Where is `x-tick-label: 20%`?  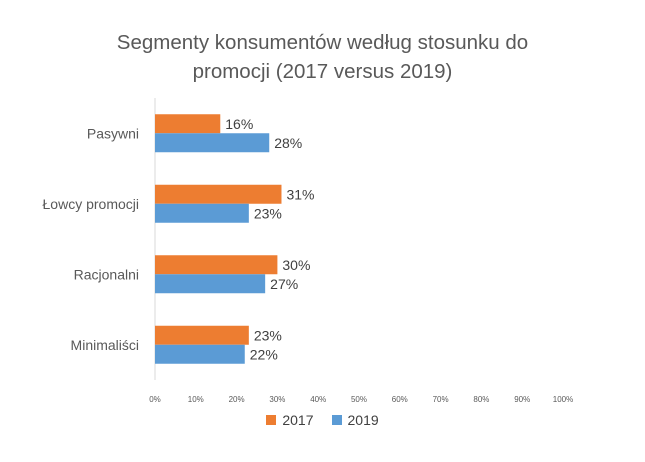 x-tick-label: 20% is located at coordinates (237, 399).